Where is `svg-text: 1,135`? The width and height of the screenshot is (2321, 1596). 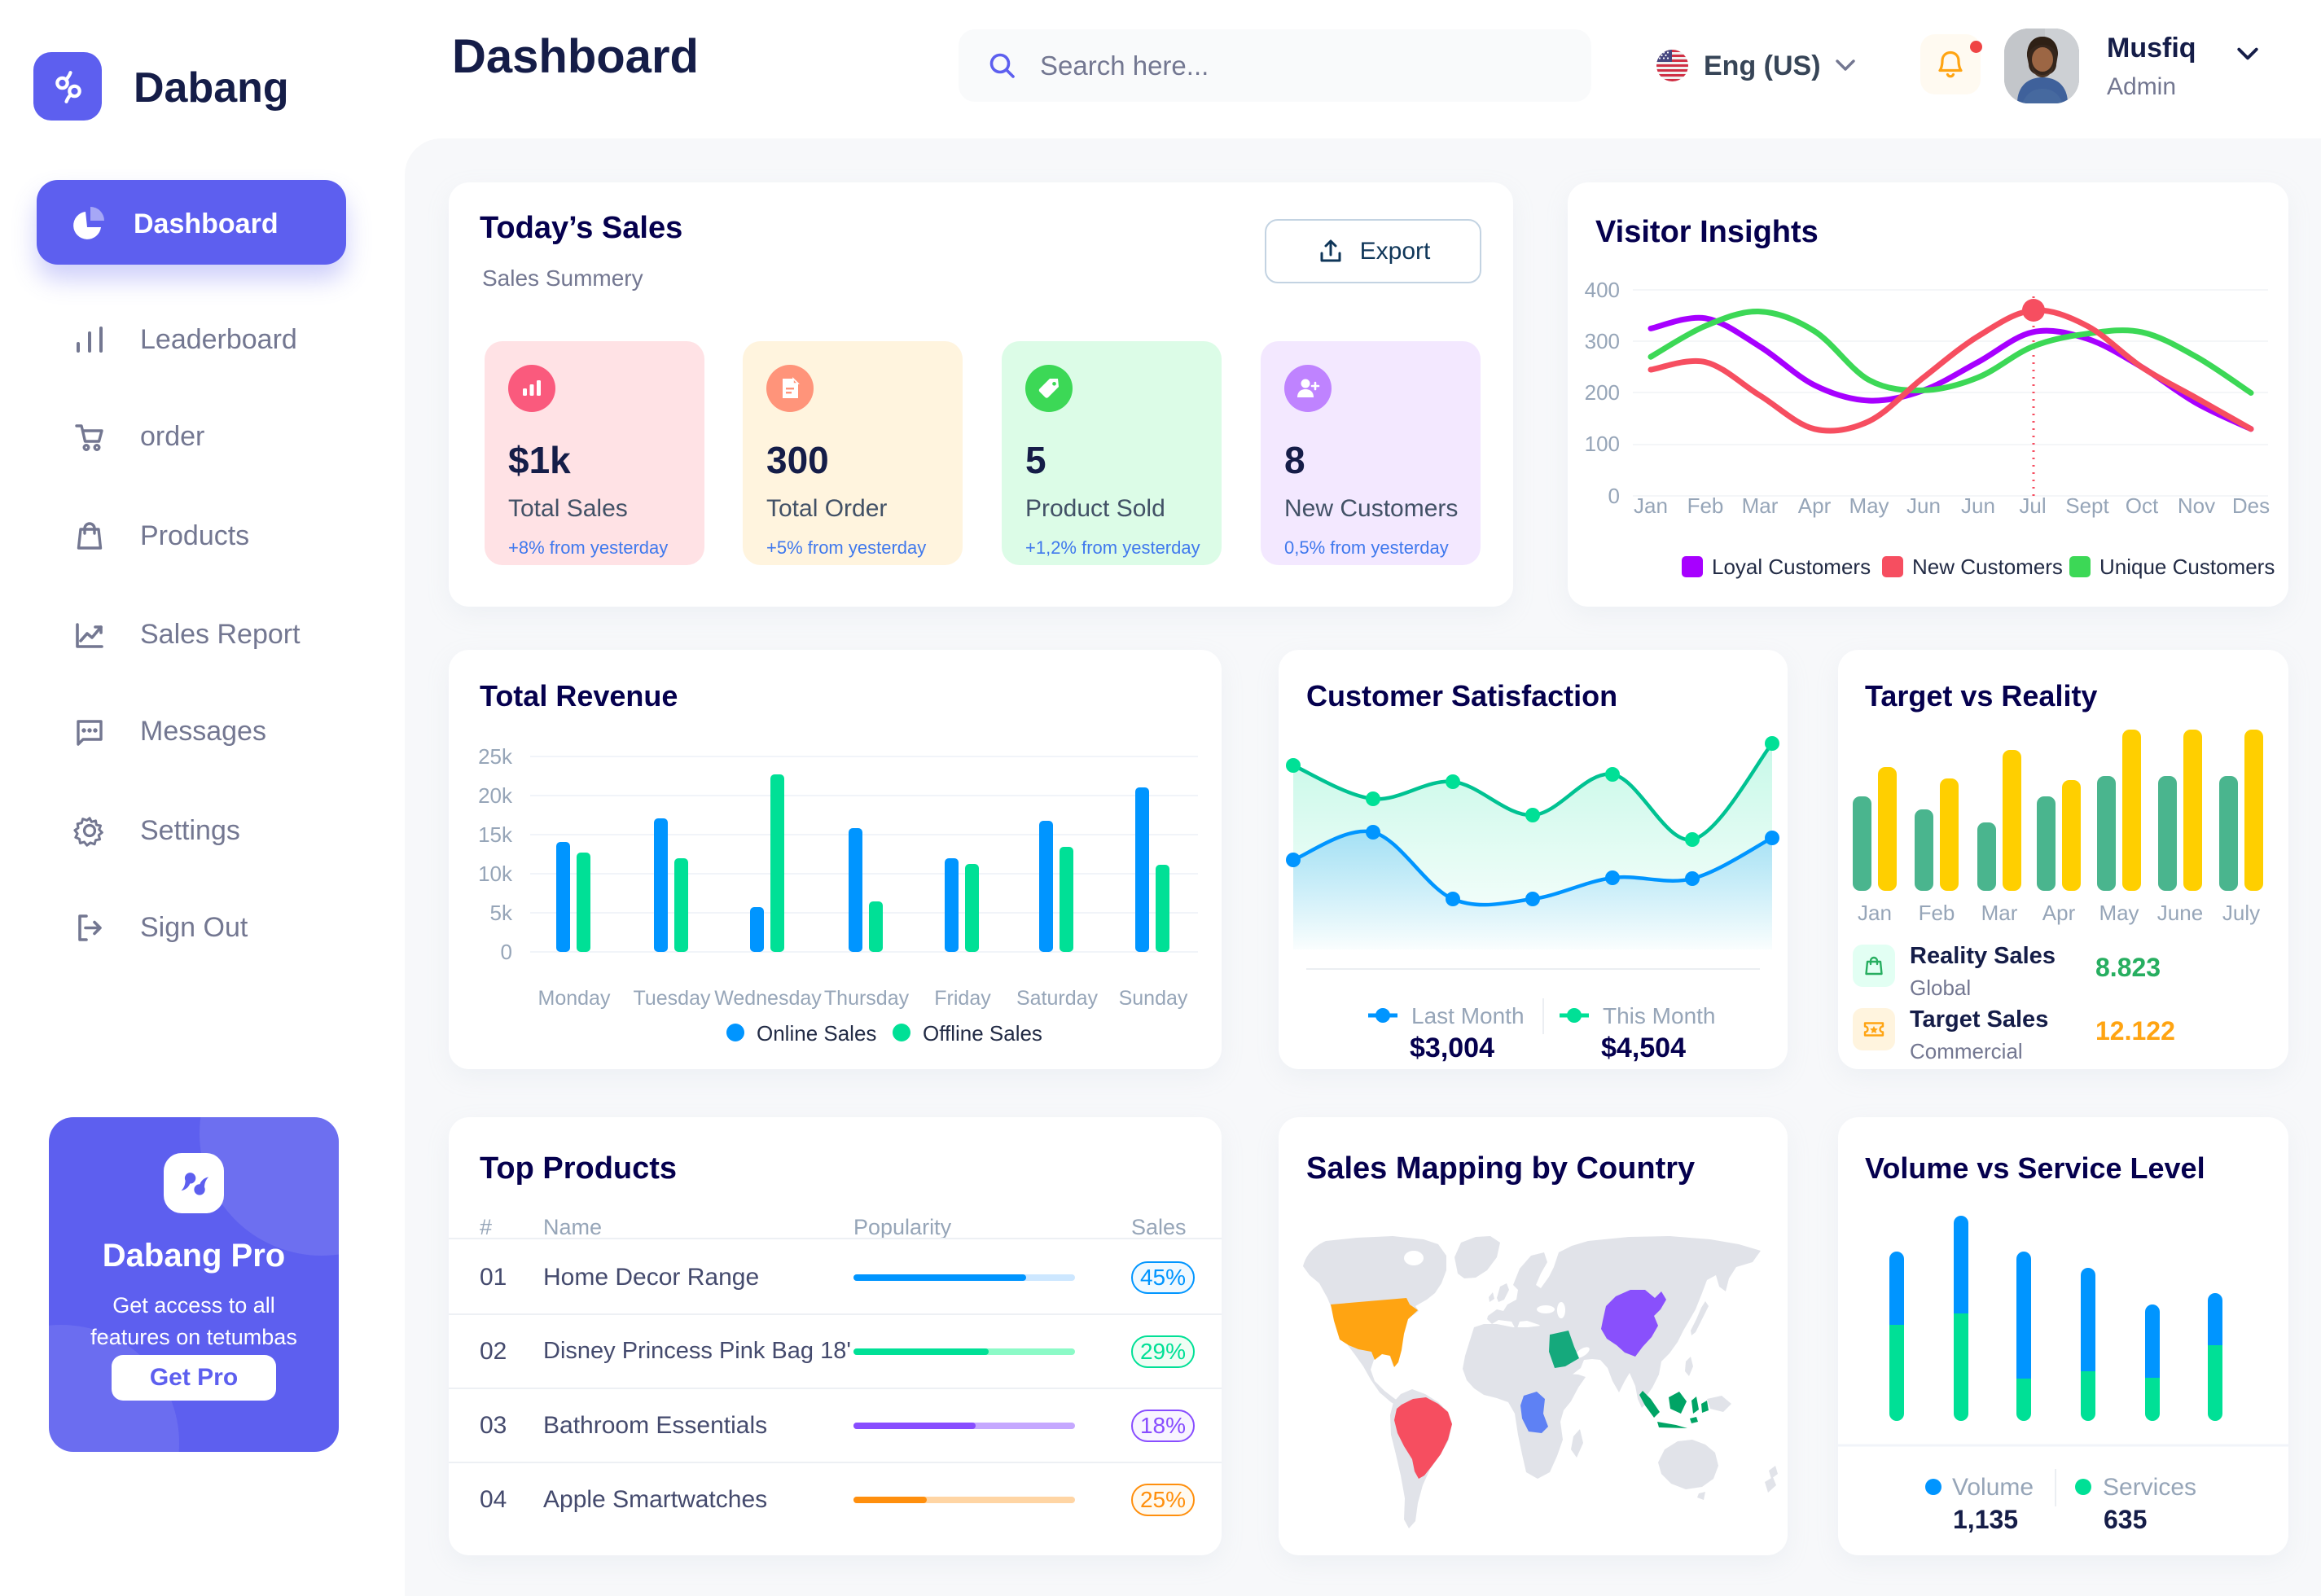 svg-text: 1,135 is located at coordinates (1985, 1519).